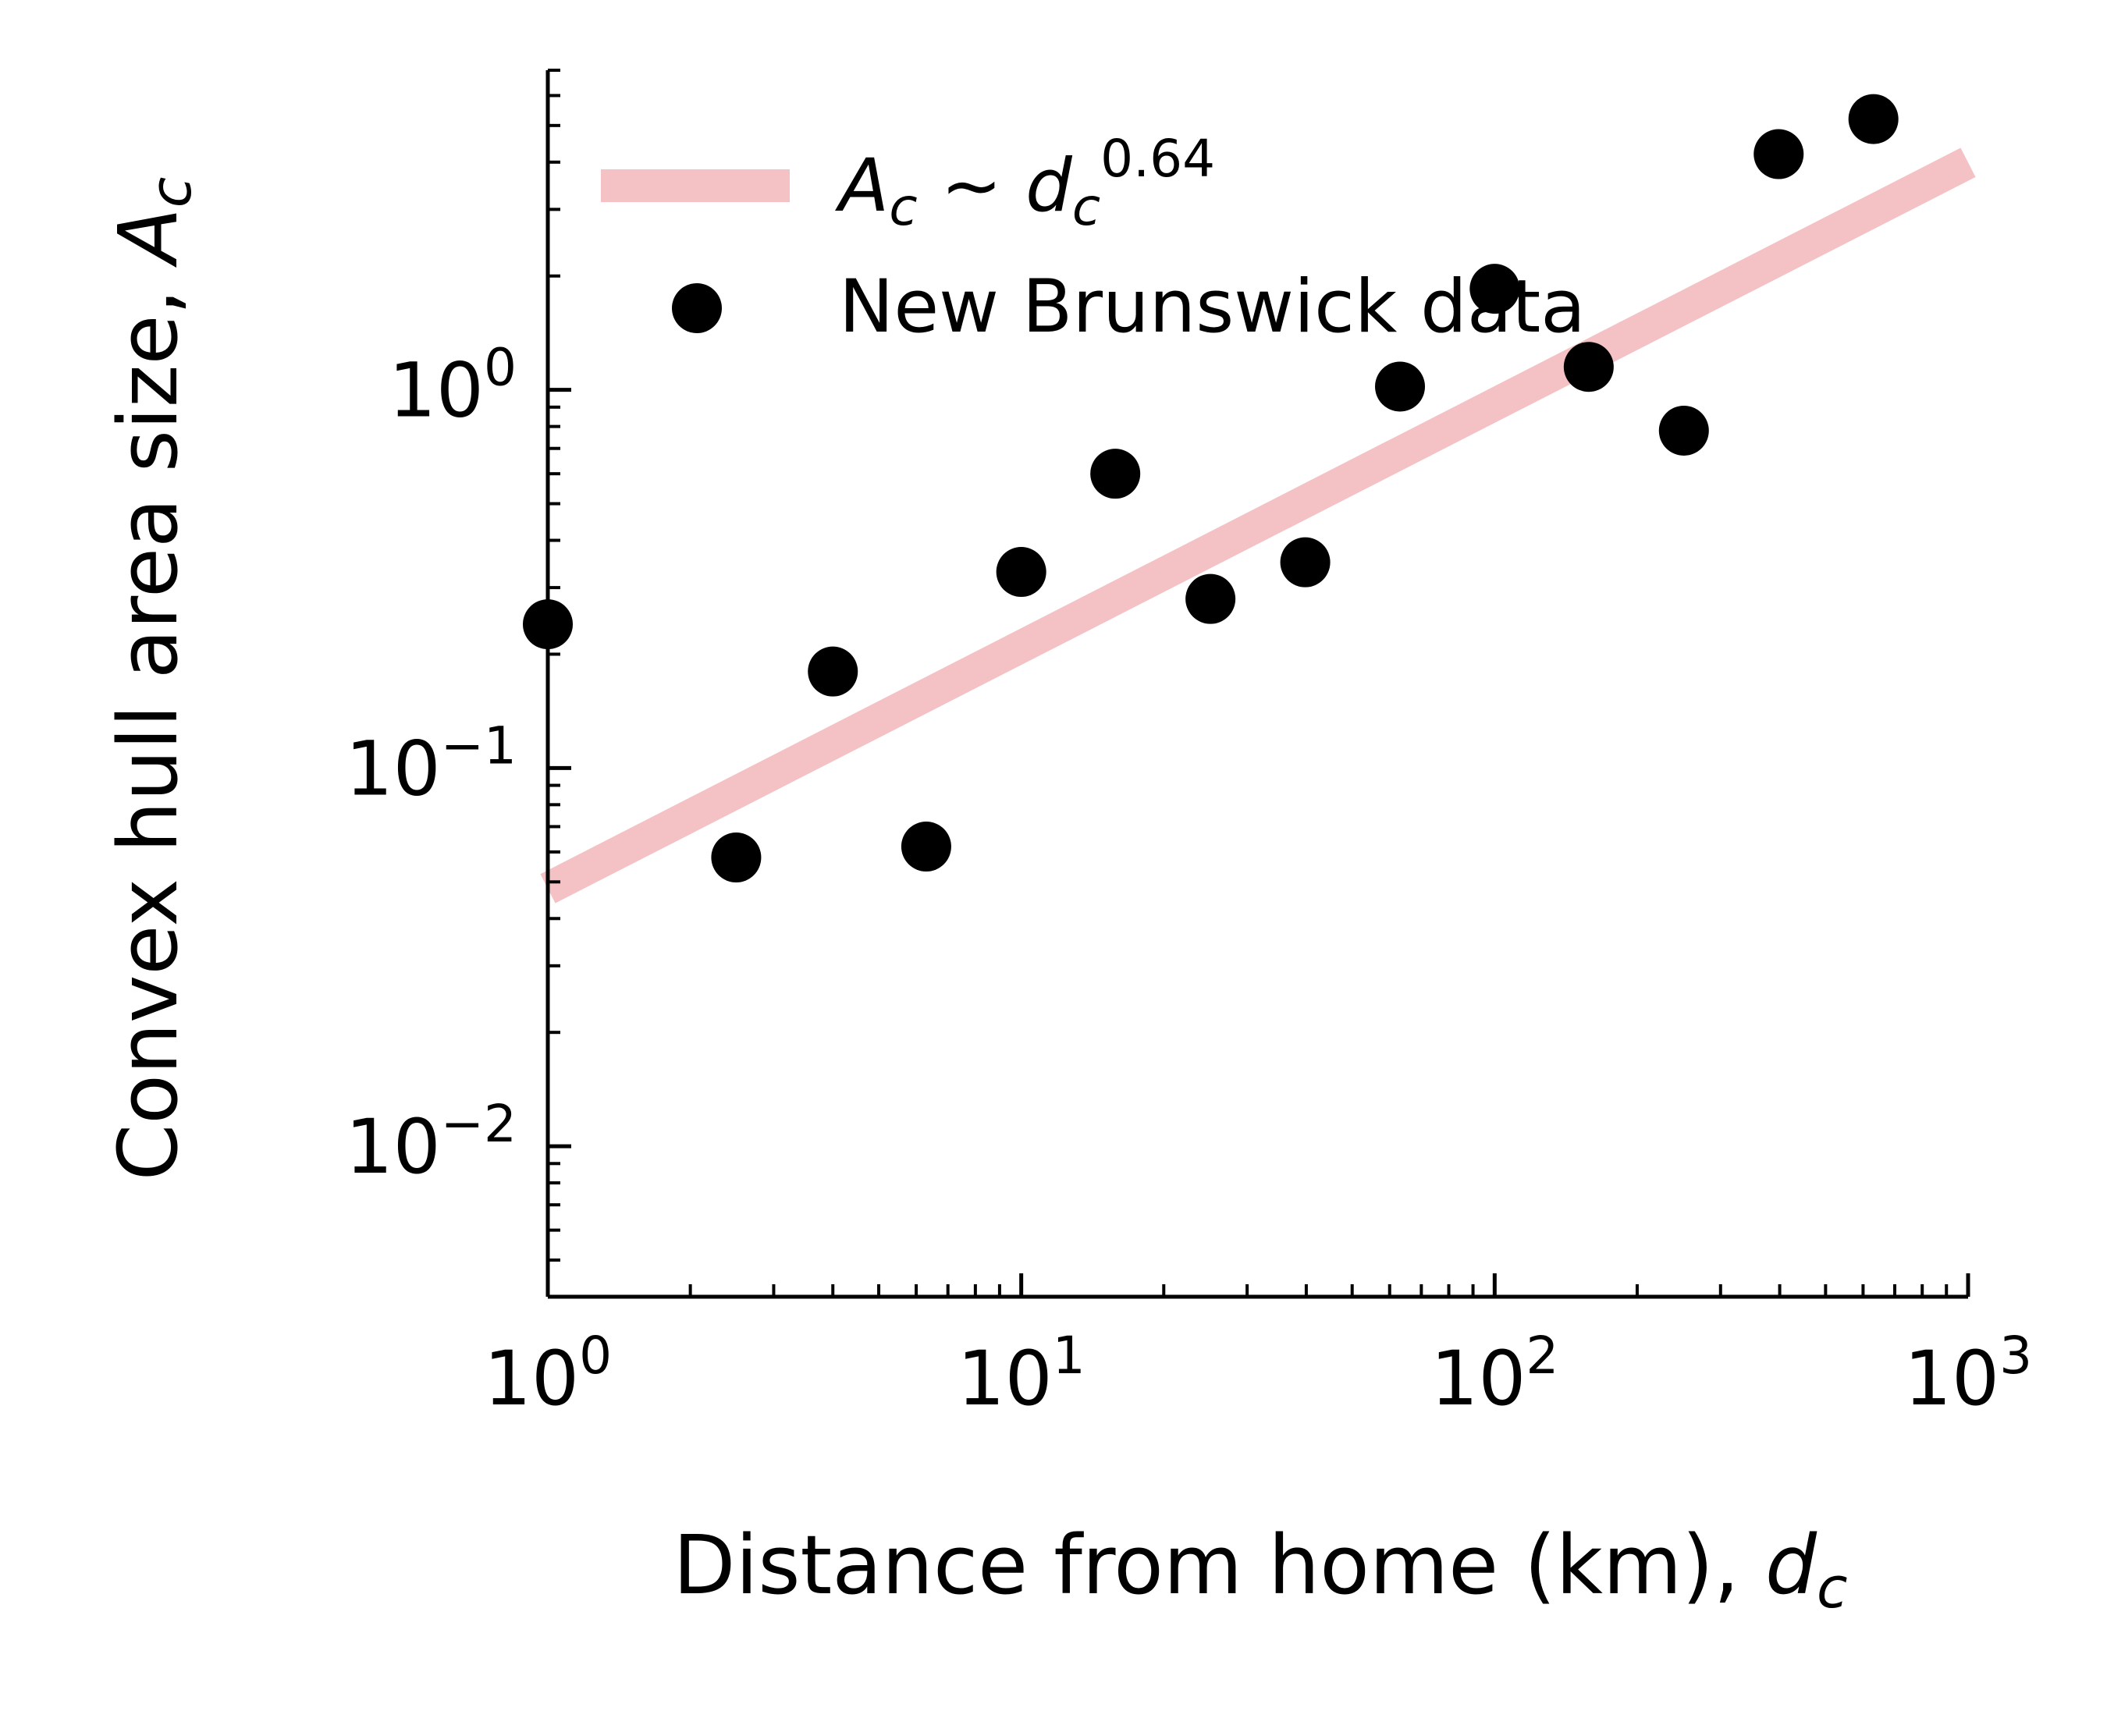 This screenshot has height=1736, width=2107. Describe the element at coordinates (431, 1142) in the screenshot. I see `y-tick-label: 10⁻²` at that location.